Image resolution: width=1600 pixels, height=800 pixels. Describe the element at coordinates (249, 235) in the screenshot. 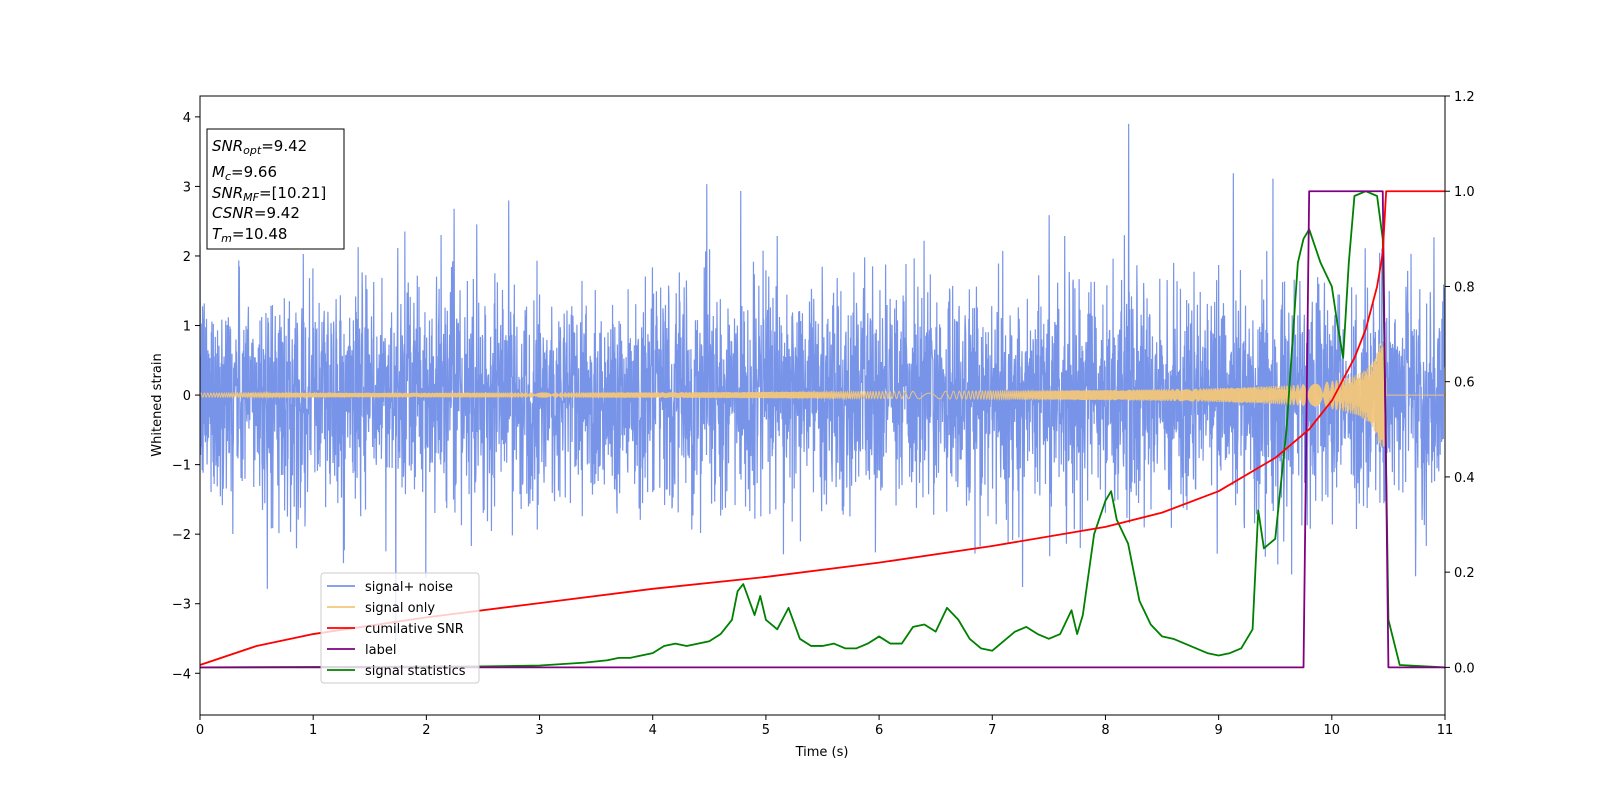

I see `info-tm: Tm=10.48` at that location.